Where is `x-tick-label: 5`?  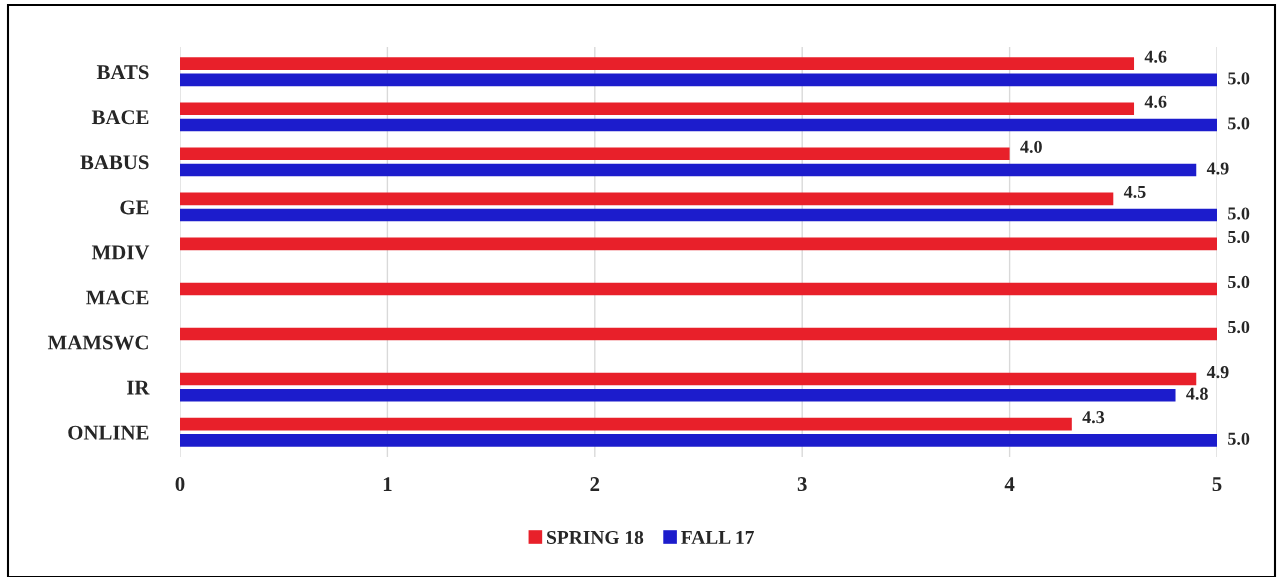 x-tick-label: 5 is located at coordinates (1217, 484).